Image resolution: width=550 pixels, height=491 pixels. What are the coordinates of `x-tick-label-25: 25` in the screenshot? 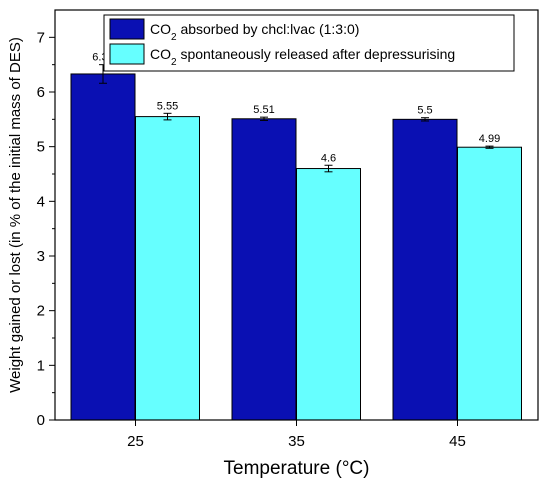 It's located at (135, 441).